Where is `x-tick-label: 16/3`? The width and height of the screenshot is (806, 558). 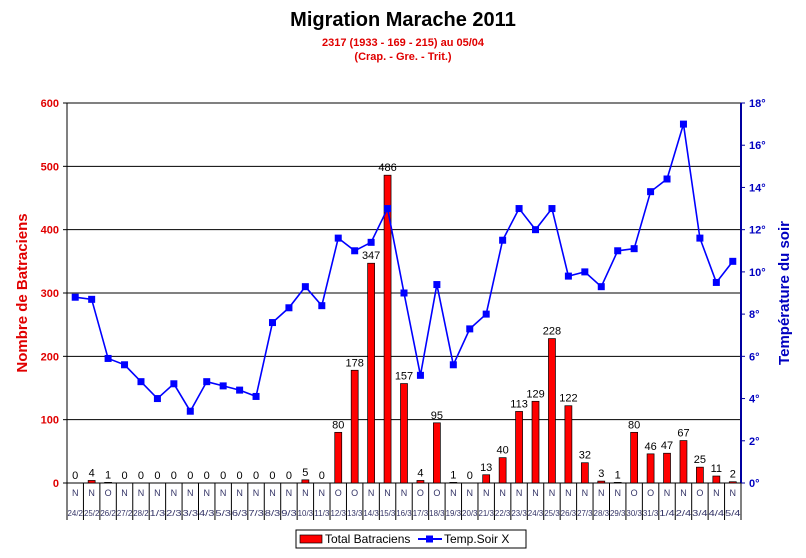 x-tick-label: 16/3 is located at coordinates (404, 513).